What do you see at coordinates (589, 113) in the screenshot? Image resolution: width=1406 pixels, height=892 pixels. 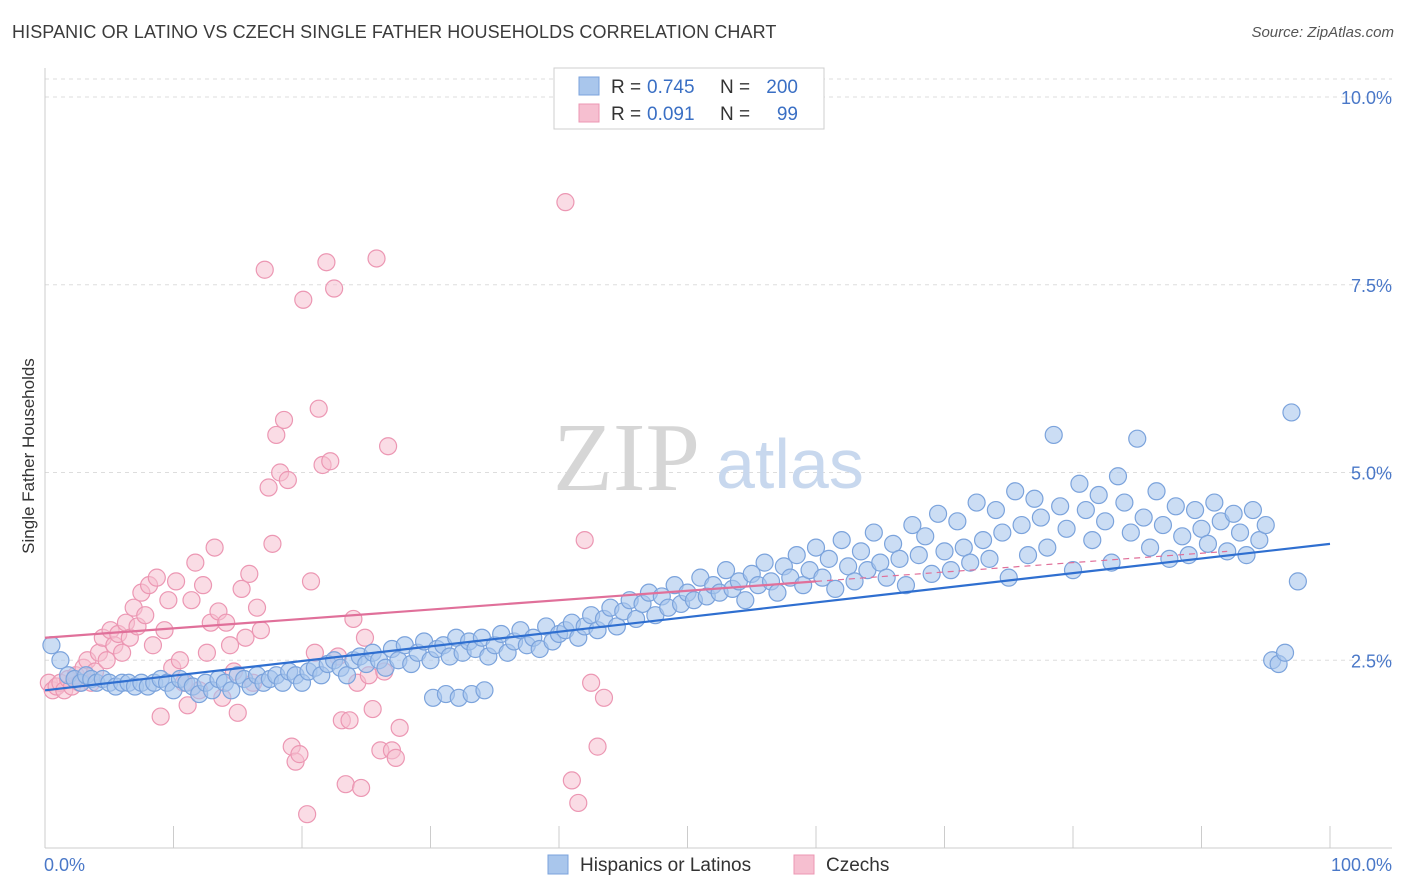 I see `stats-pink-swatch` at bounding box center [589, 113].